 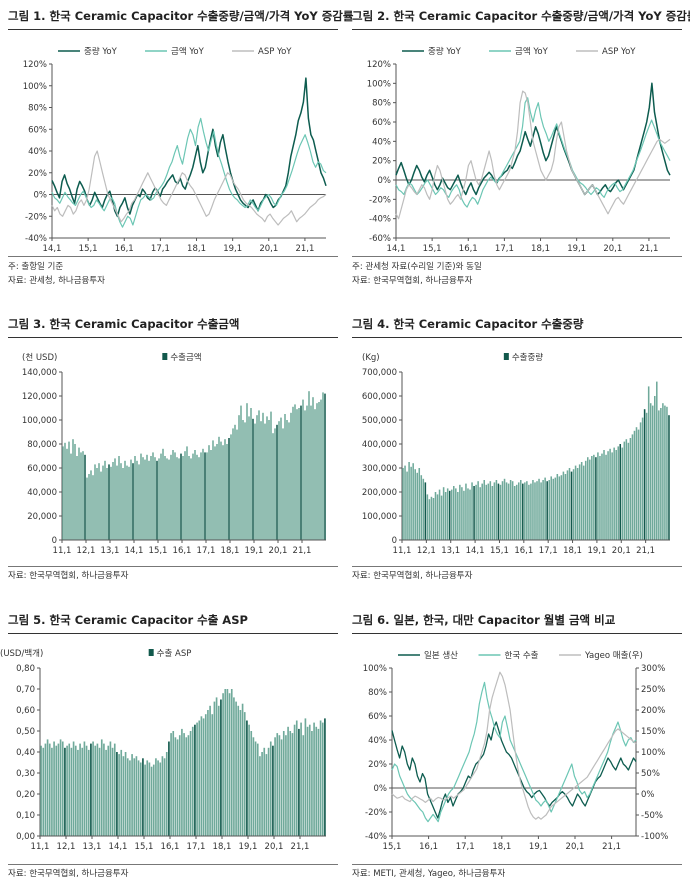 What do you see at coordinates (385, 181) in the screenshot?
I see `y-tick-label: 0%` at bounding box center [385, 181].